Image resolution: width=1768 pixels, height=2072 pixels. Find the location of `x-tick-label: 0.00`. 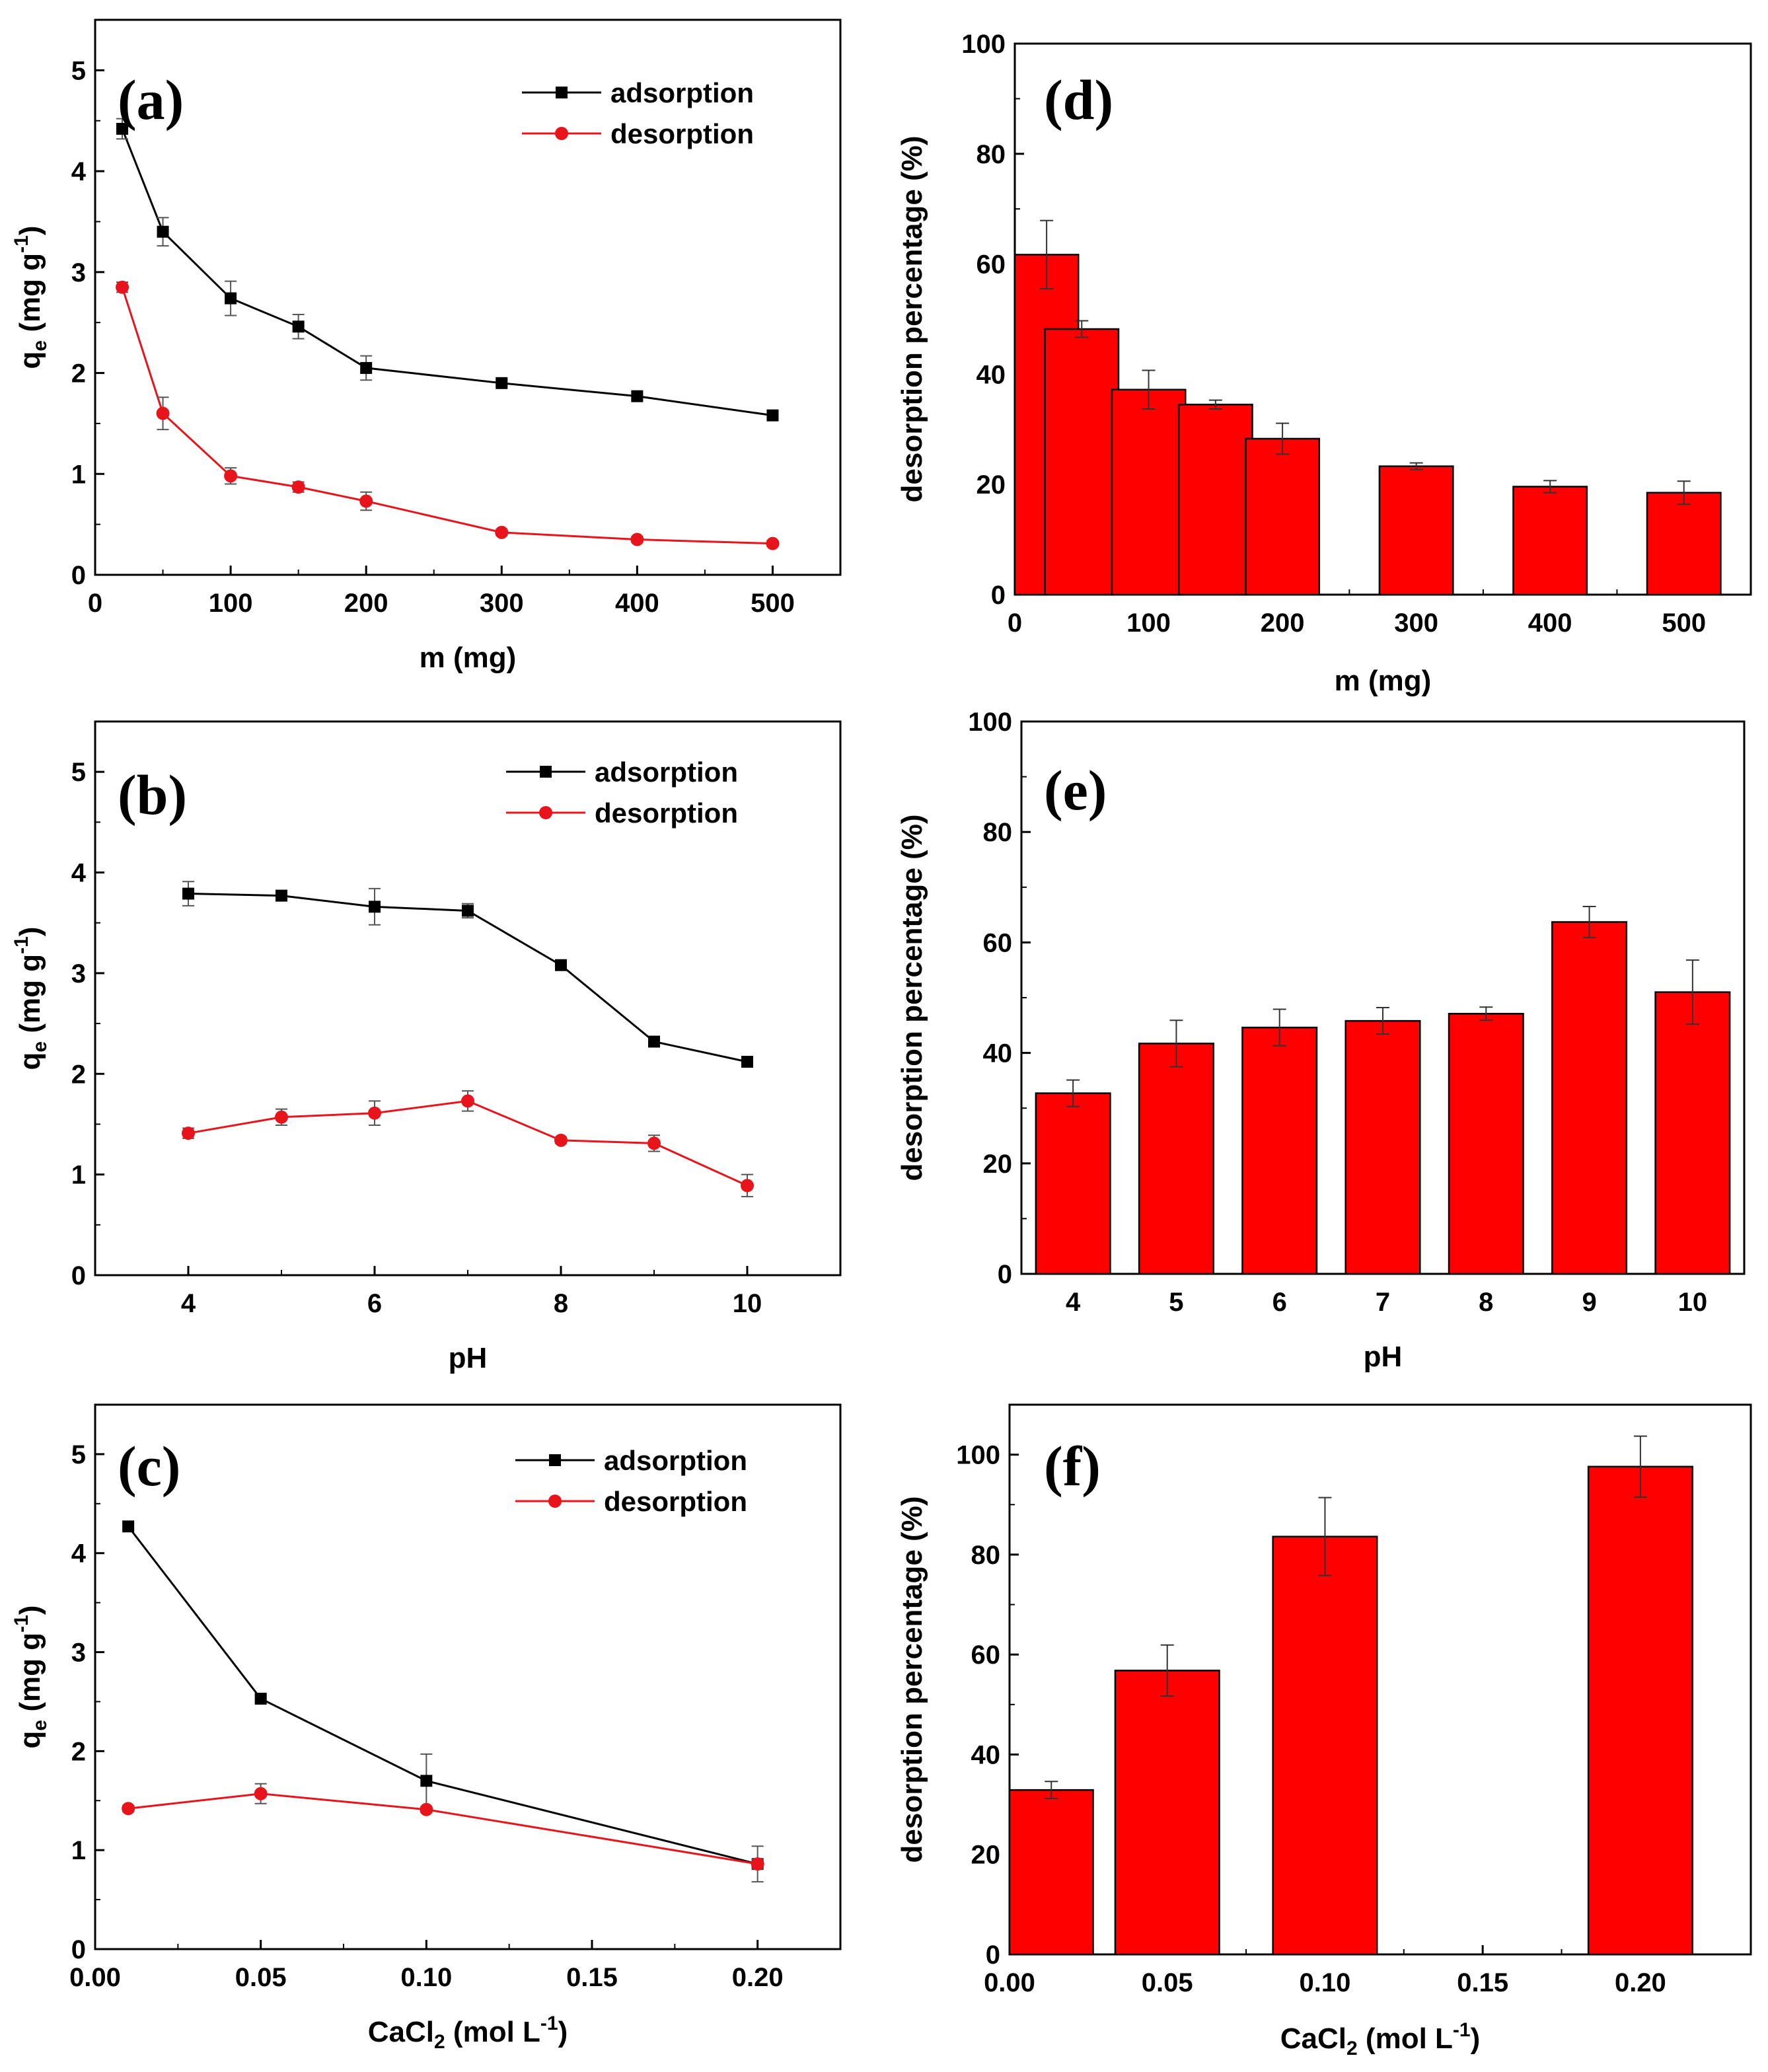

x-tick-label: 0.00 is located at coordinates (1009, 1983).